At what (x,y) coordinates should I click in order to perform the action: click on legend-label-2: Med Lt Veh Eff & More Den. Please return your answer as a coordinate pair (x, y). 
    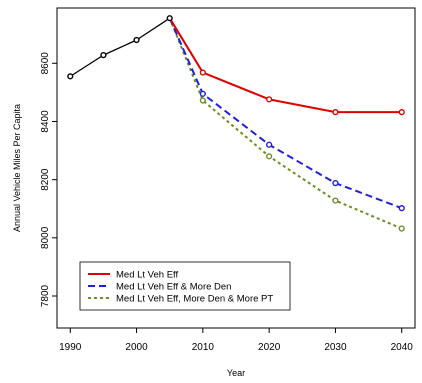
    Looking at the image, I should click on (173, 287).